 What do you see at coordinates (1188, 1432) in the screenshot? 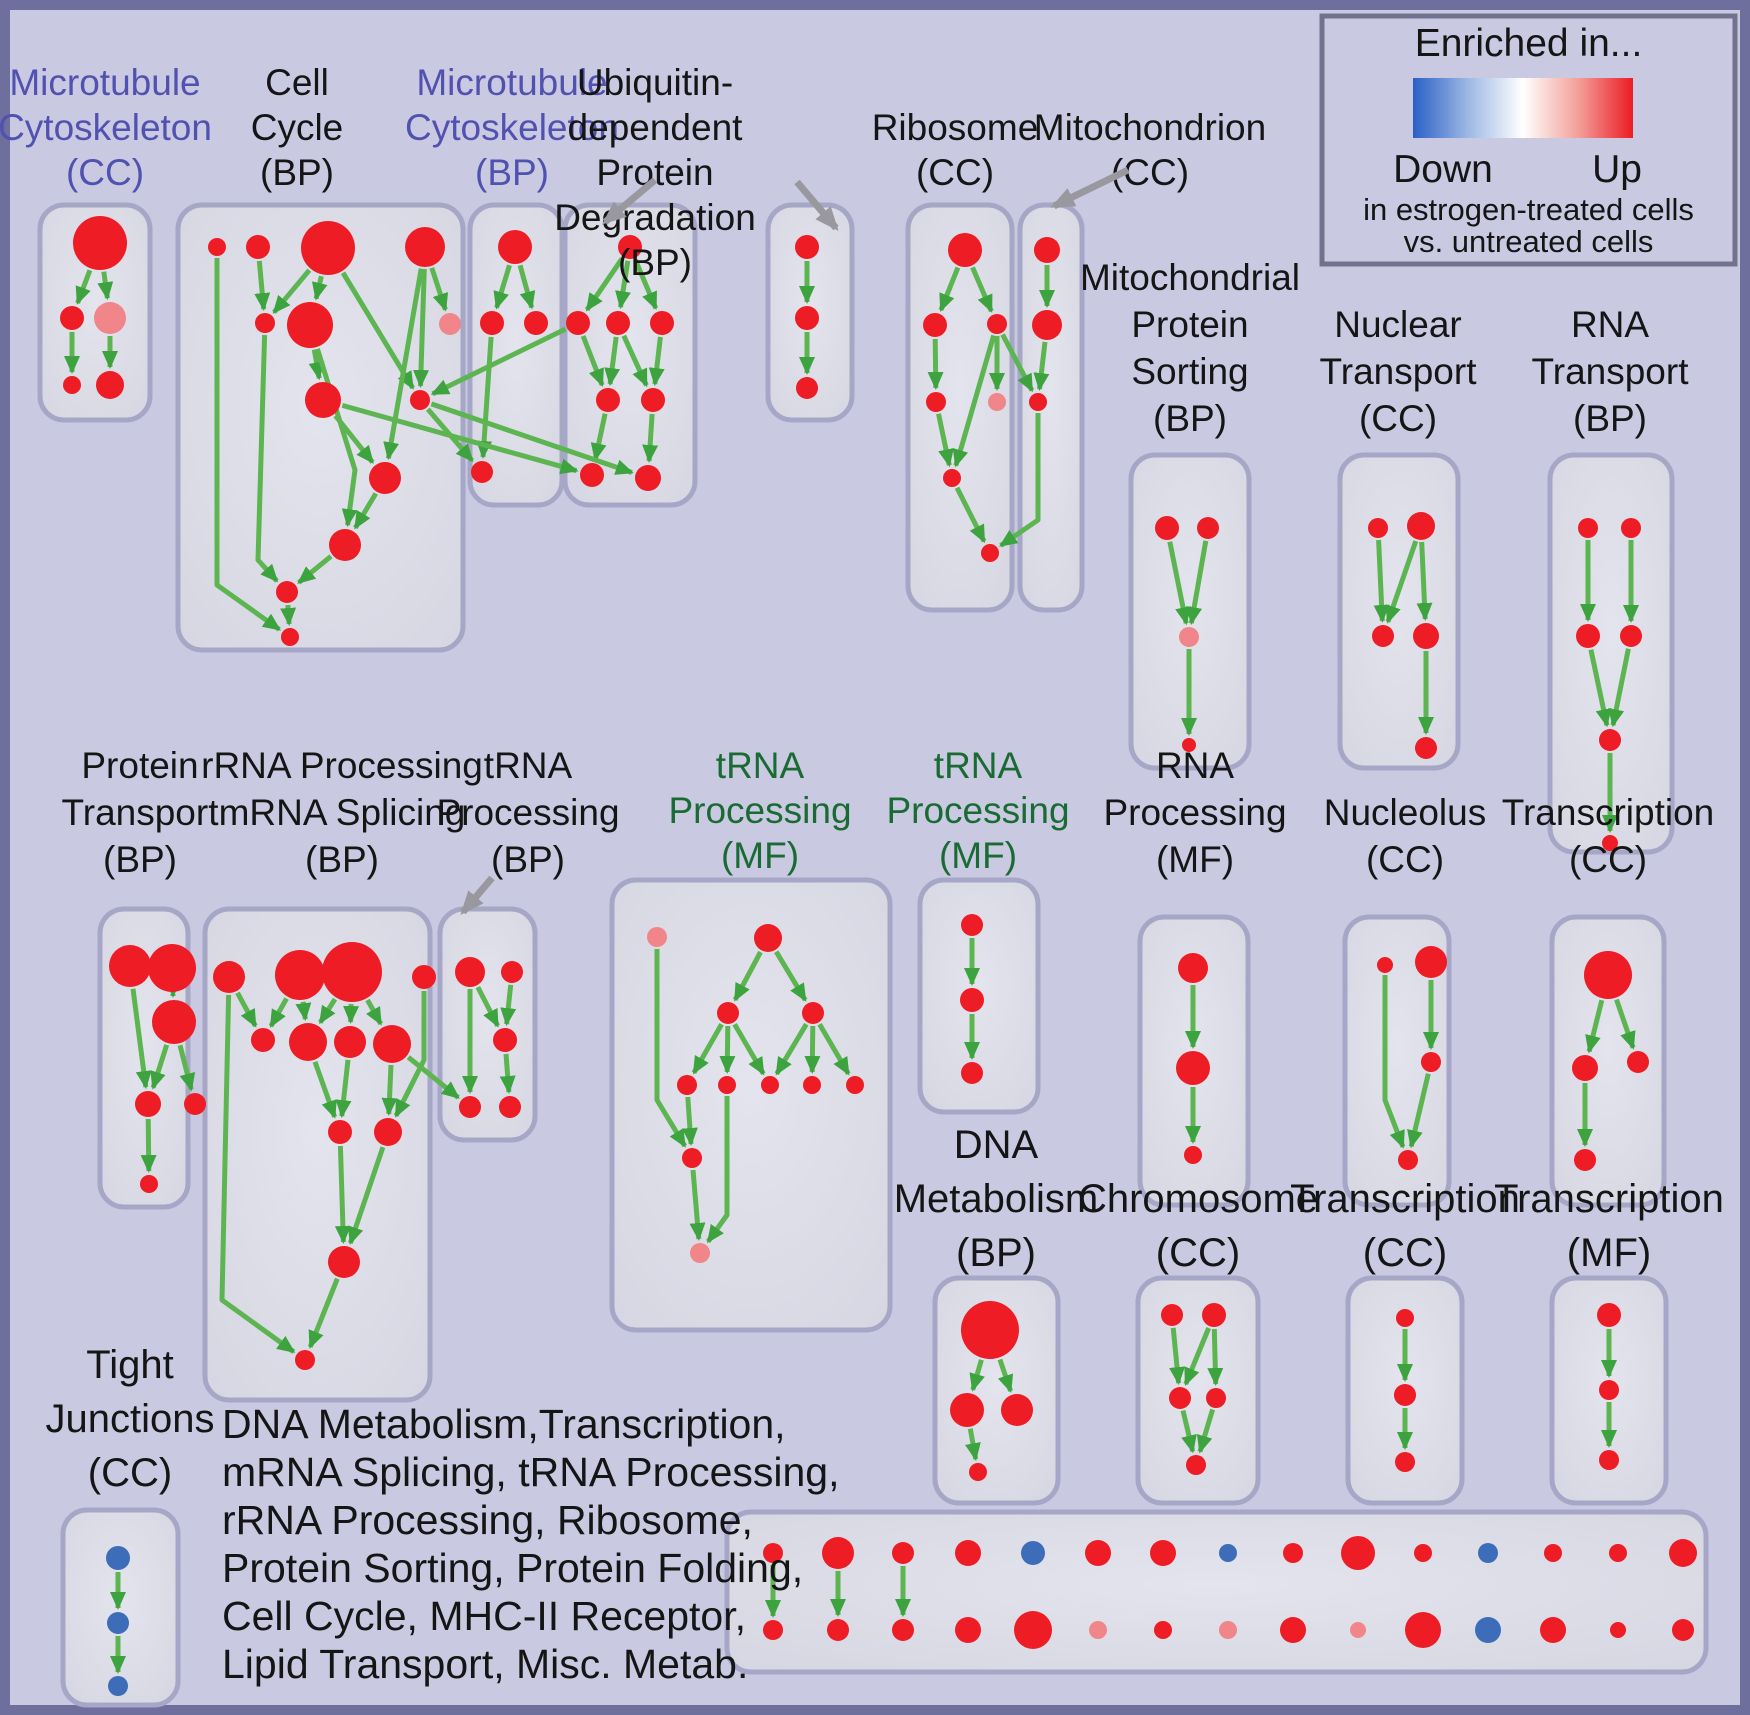
I see `graph-edge-e3-e5` at bounding box center [1188, 1432].